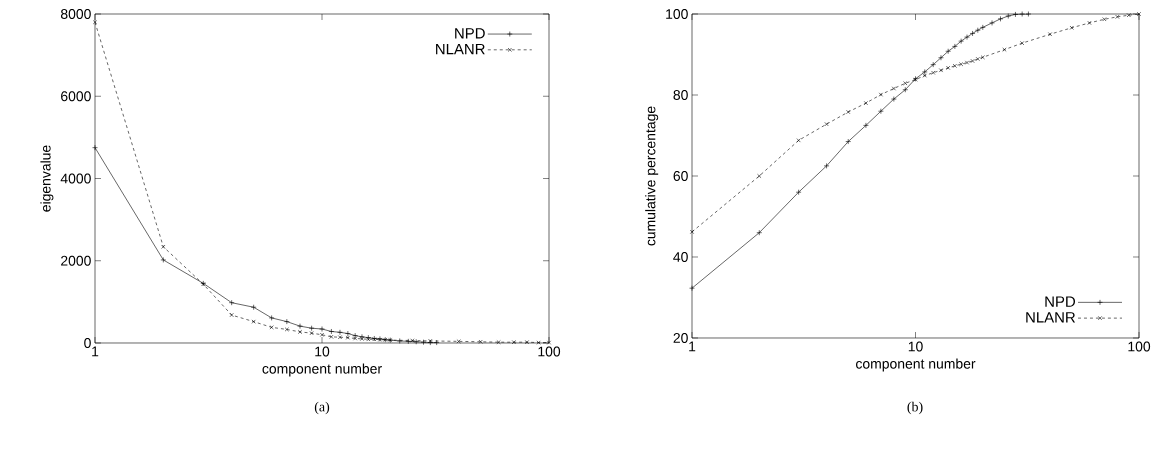 Image resolution: width=1175 pixels, height=466 pixels. What do you see at coordinates (87, 343) in the screenshot?
I see `y-tick-label: 0` at bounding box center [87, 343].